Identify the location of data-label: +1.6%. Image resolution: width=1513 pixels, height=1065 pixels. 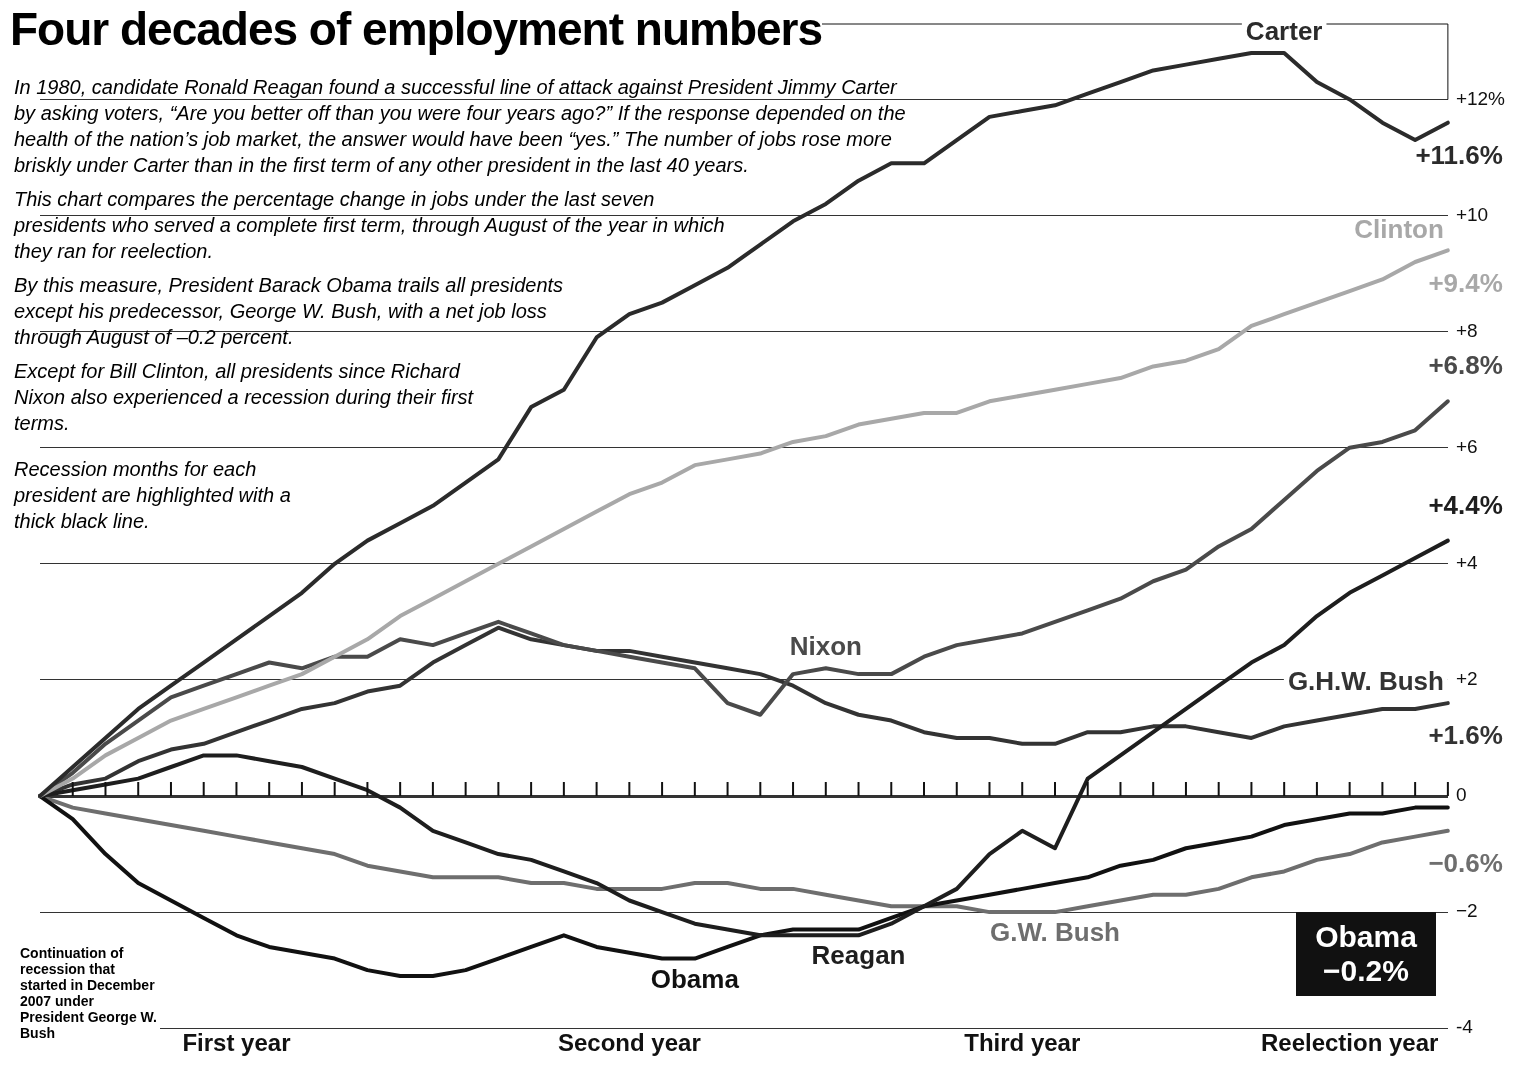
(1465, 735).